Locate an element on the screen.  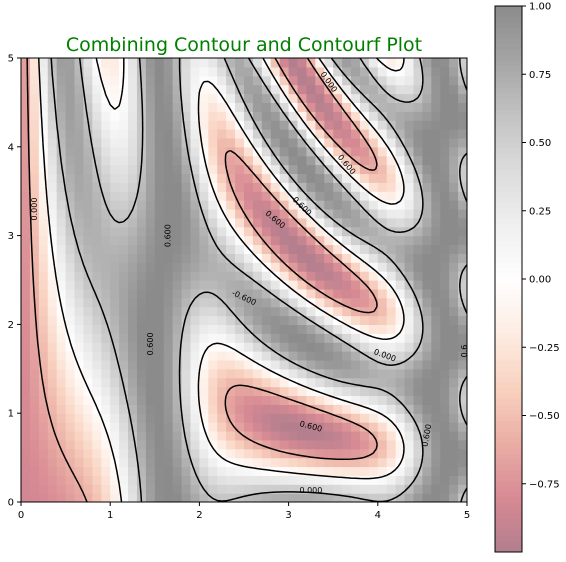
colorbar-tick-label: 0.50 is located at coordinates (540, 143).